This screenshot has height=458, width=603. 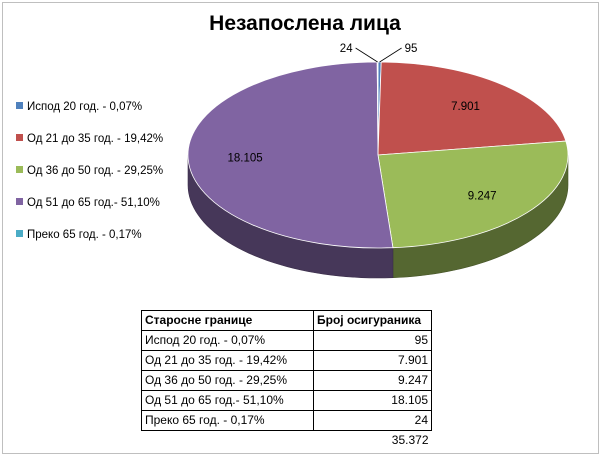 What do you see at coordinates (95, 171) in the screenshot?
I see `legend-label: Од 36 до 50 год. - 29,25%` at bounding box center [95, 171].